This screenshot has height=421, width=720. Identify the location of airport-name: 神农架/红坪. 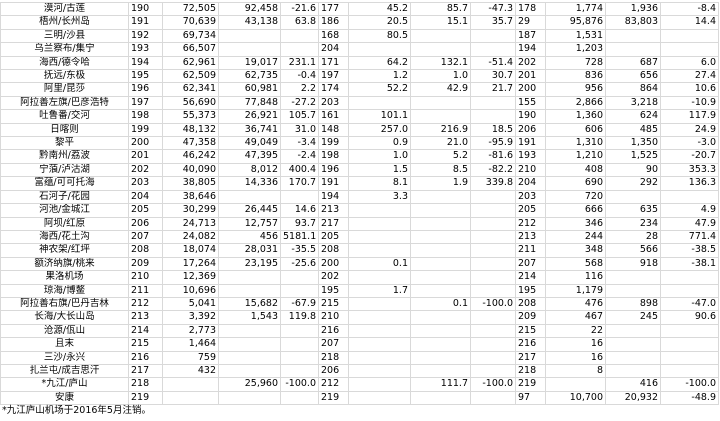
(64, 250).